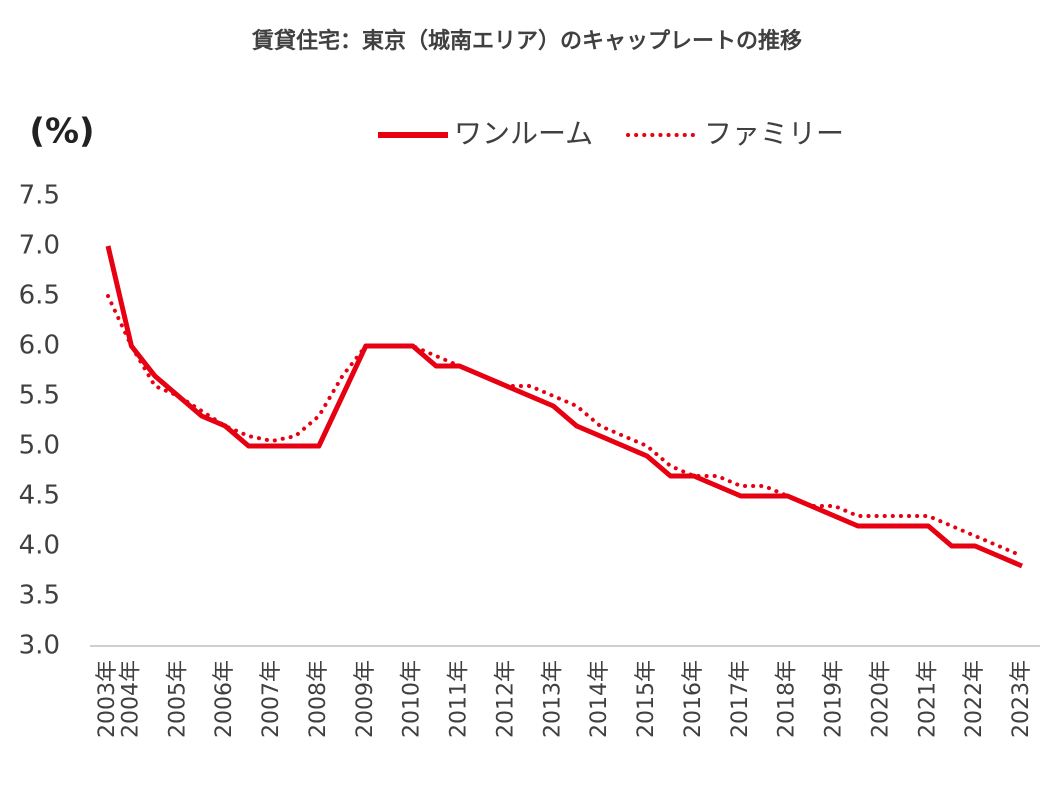  What do you see at coordinates (693, 699) in the screenshot?
I see `x-tick-label: 2016年` at bounding box center [693, 699].